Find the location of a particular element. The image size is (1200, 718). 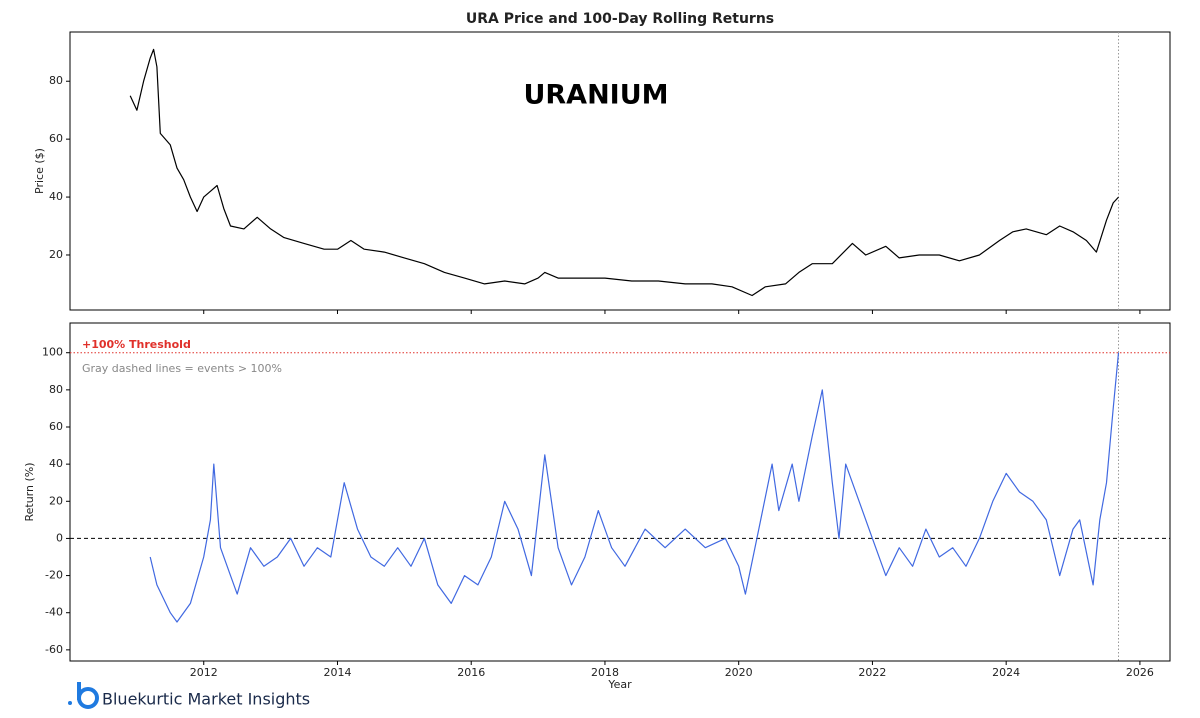

x-tick-label: 2018 is located at coordinates (605, 672).